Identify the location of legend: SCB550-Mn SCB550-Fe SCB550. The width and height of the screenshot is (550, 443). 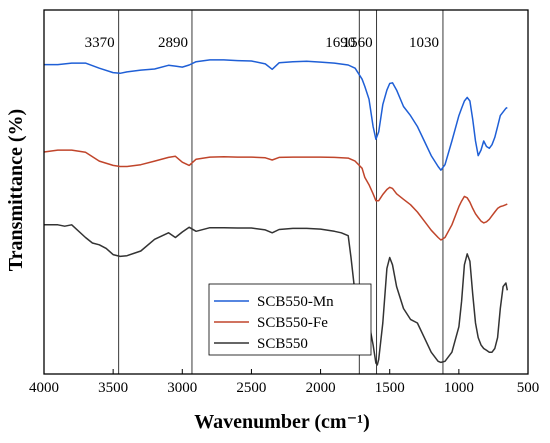
(290, 319).